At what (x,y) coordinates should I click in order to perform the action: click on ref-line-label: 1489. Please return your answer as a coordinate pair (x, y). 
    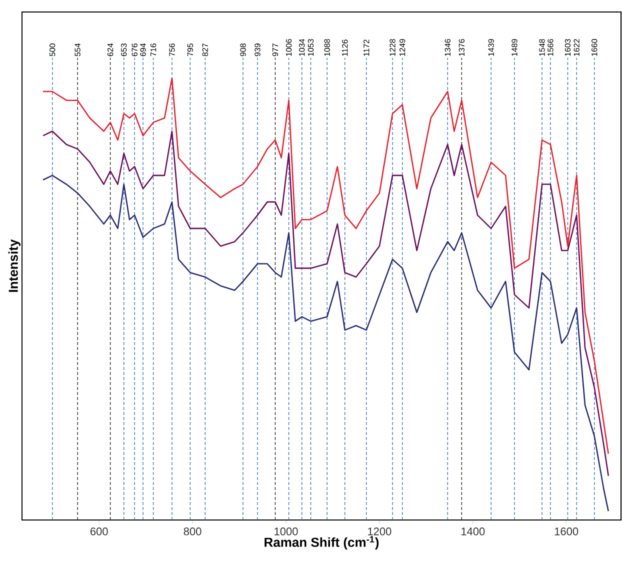
    Looking at the image, I should click on (515, 47).